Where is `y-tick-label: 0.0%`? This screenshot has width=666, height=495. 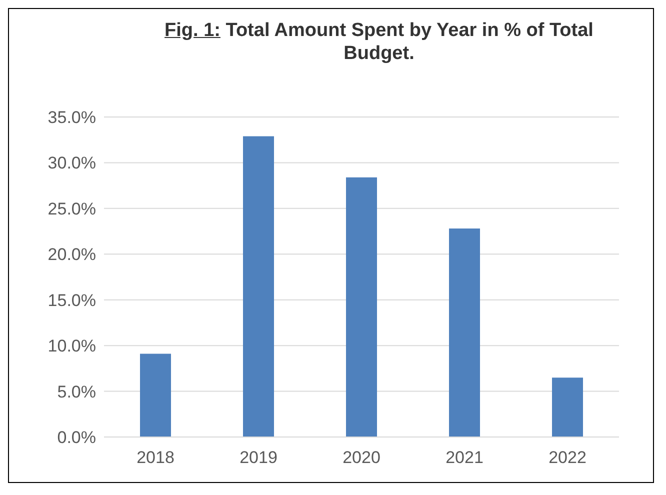 y-tick-label: 0.0% is located at coordinates (76, 438).